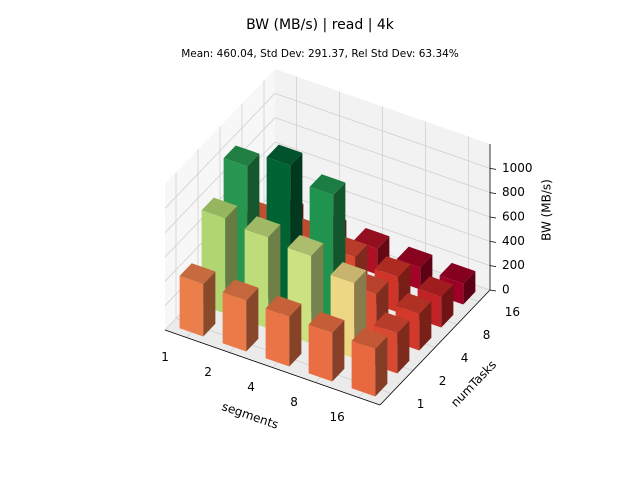 The height and width of the screenshot is (480, 640). Describe the element at coordinates (251, 387) in the screenshot. I see `x-tick-label: 4` at that location.